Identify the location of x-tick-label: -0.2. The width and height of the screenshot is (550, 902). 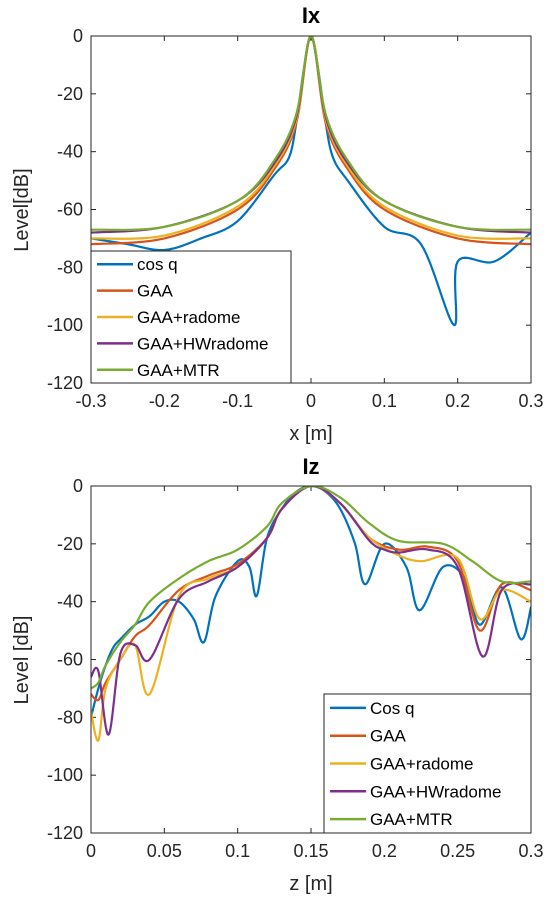
(164, 401).